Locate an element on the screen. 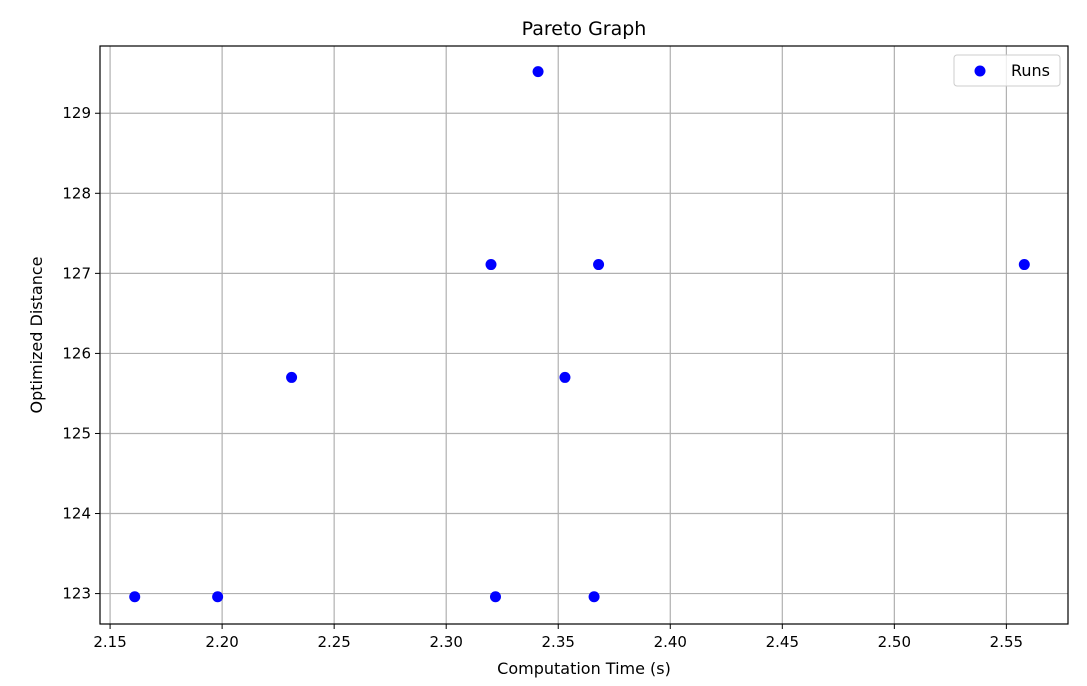  y-axis-label: Optimized Distance is located at coordinates (36, 335).